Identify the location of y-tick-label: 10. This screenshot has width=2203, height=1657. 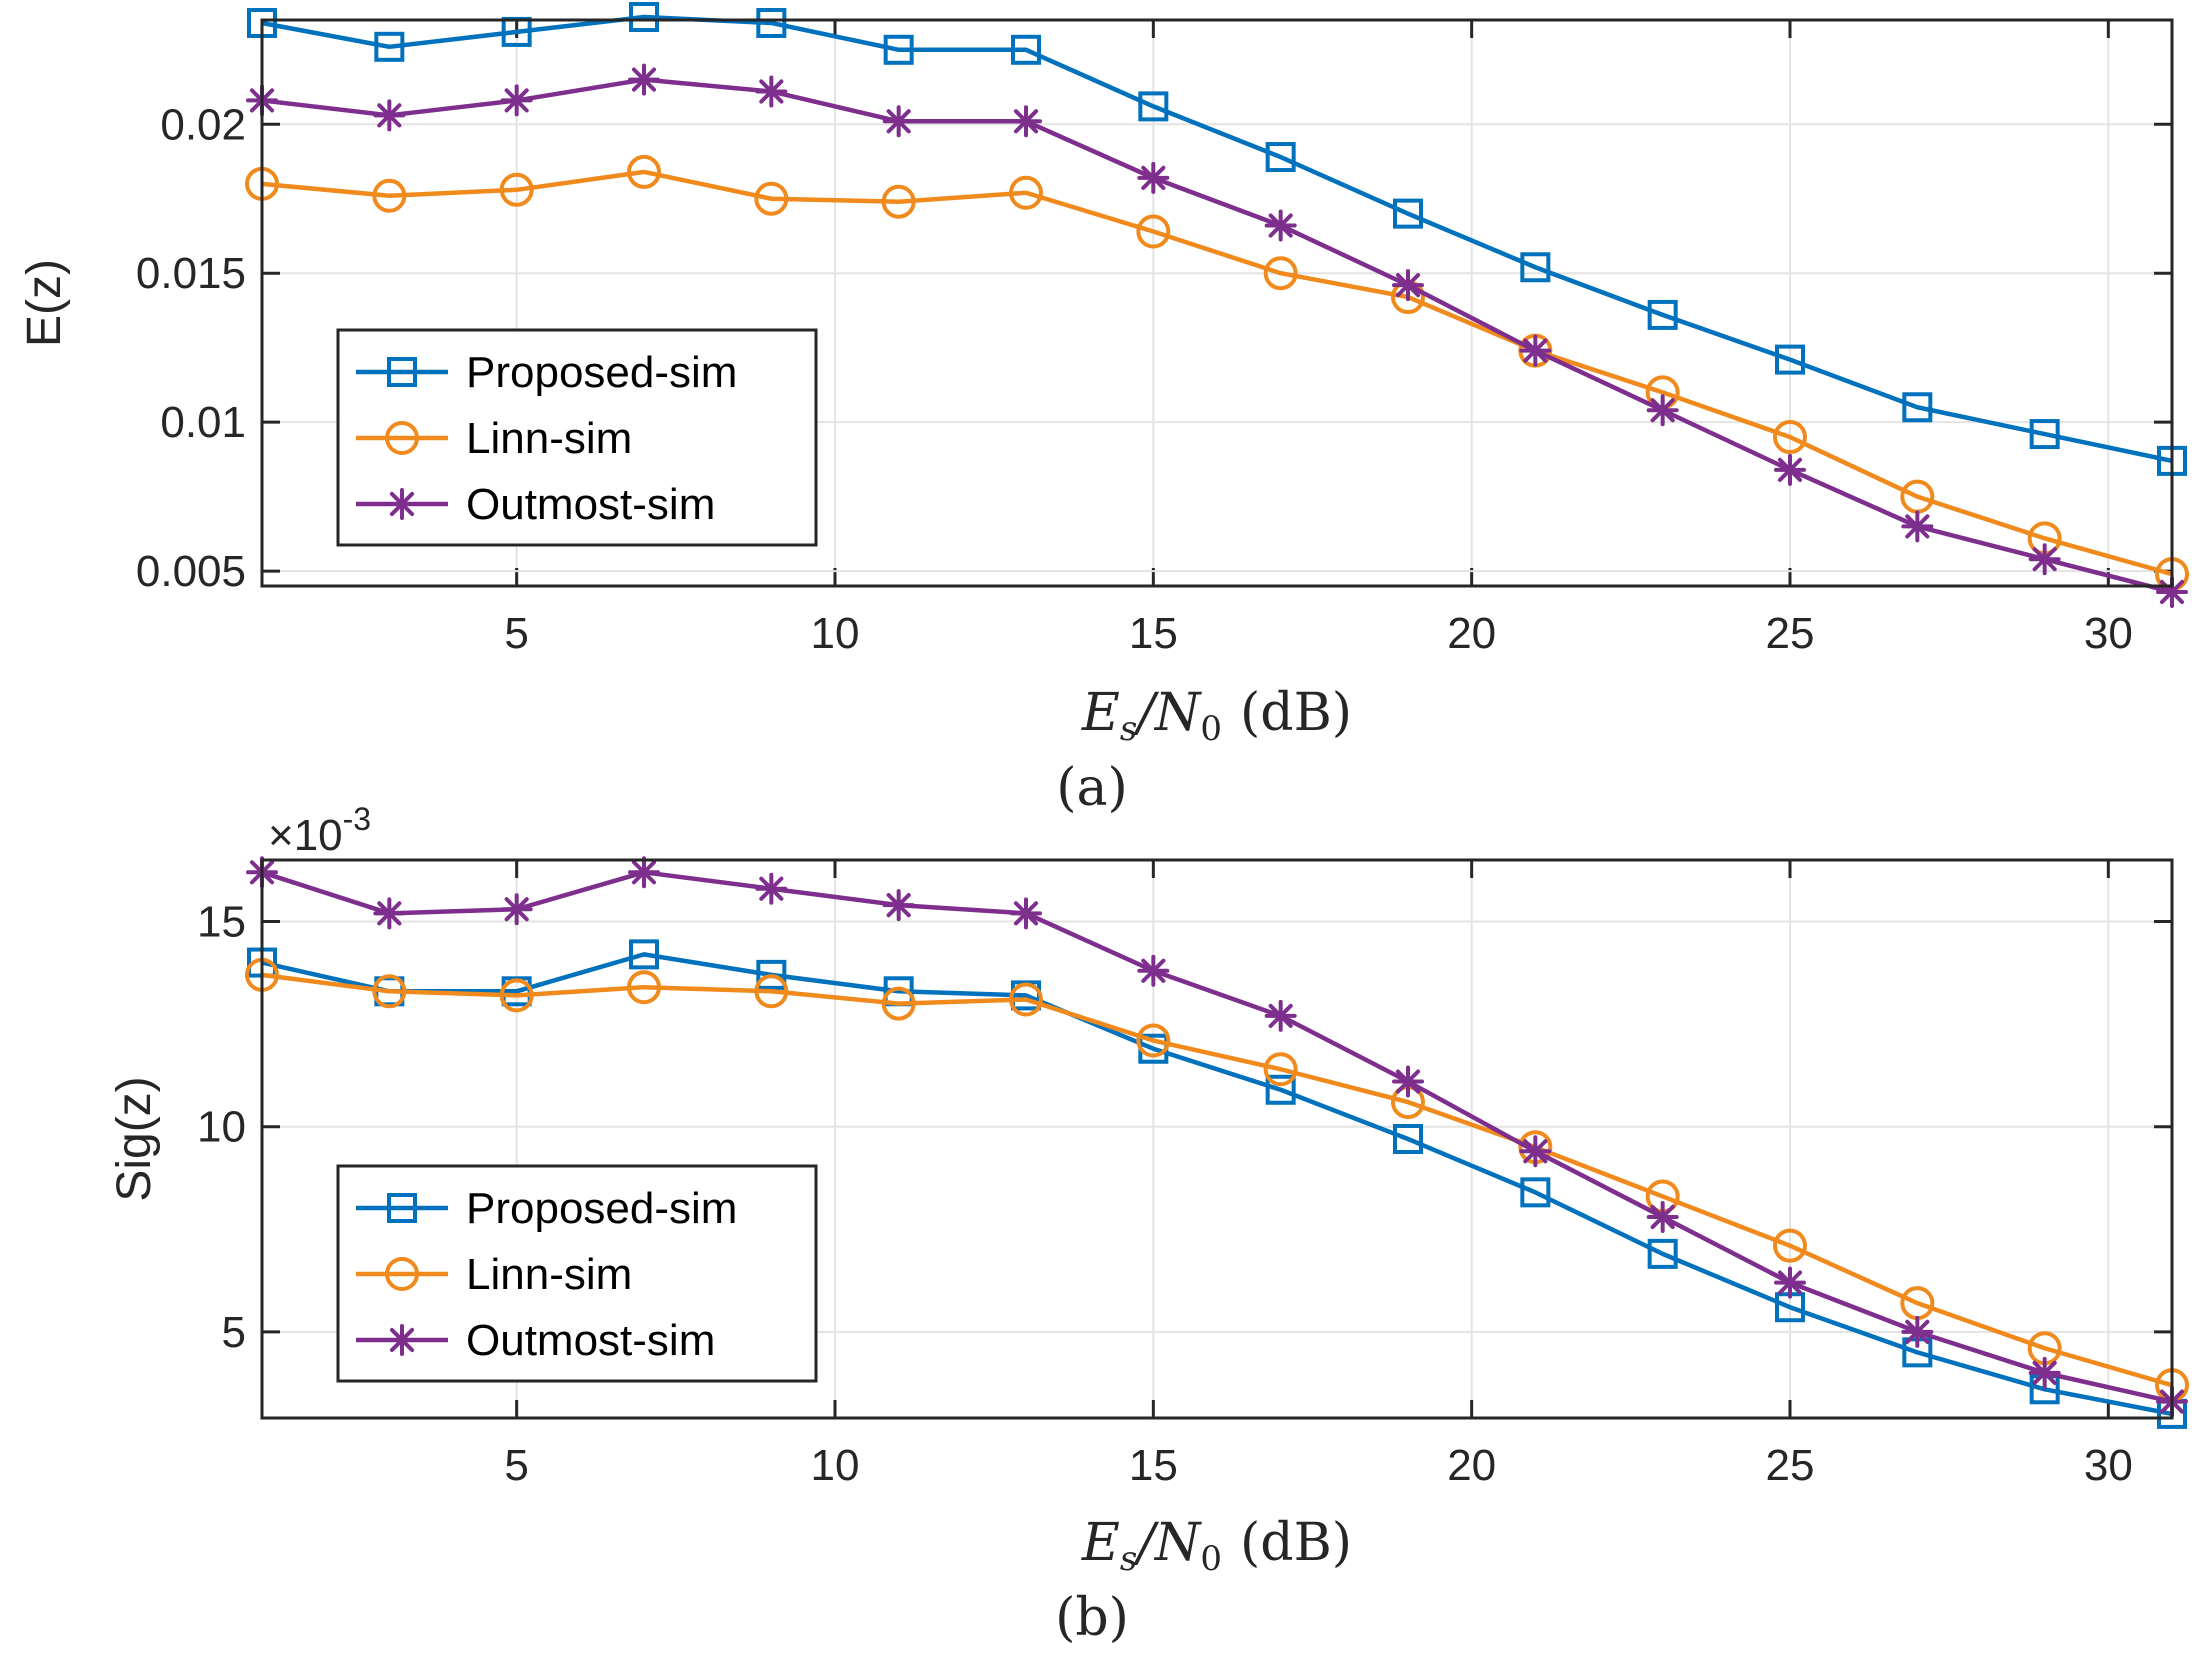
(221, 1127).